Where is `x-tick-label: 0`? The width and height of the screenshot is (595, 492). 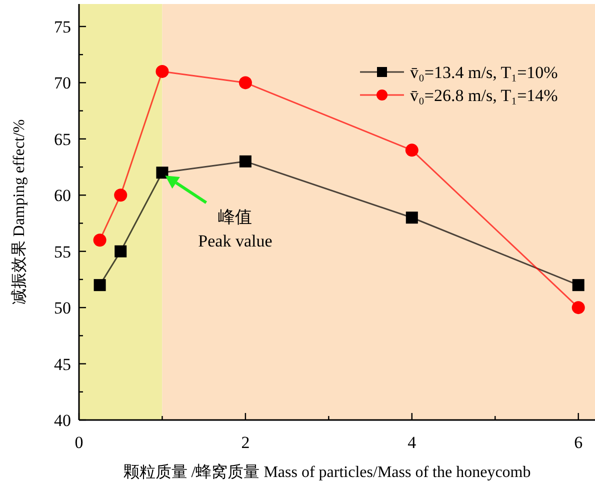 x-tick-label: 0 is located at coordinates (79, 442).